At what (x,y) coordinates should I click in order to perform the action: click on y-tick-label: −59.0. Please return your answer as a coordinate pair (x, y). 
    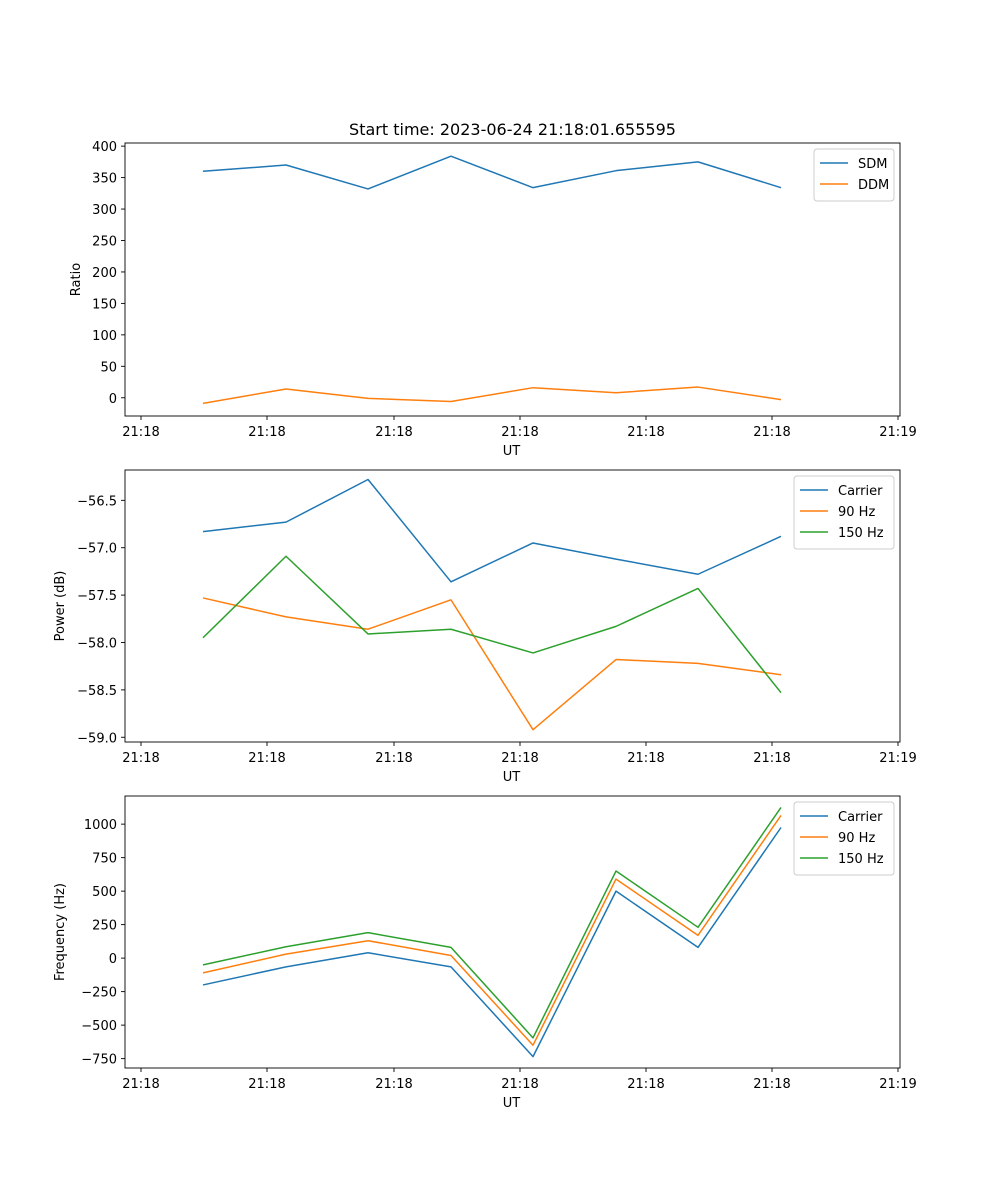
    Looking at the image, I should click on (97, 738).